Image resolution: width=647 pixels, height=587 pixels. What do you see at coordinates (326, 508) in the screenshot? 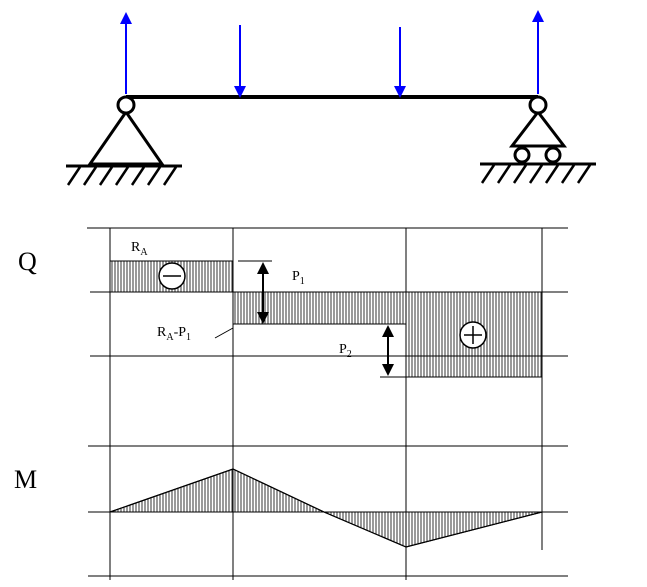
I see `moment-curve` at bounding box center [326, 508].